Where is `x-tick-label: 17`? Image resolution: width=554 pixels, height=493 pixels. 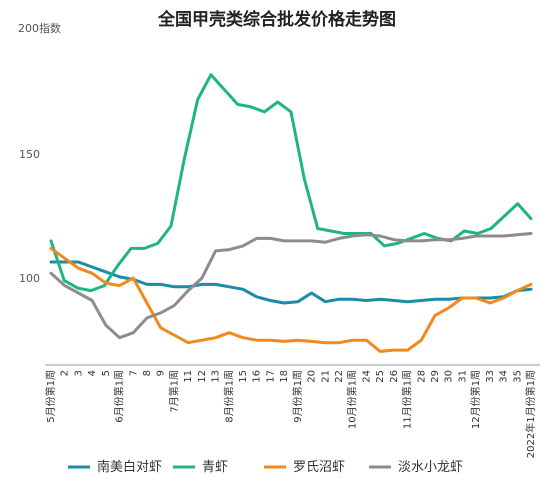 x-tick-label: 17 is located at coordinates (270, 376).